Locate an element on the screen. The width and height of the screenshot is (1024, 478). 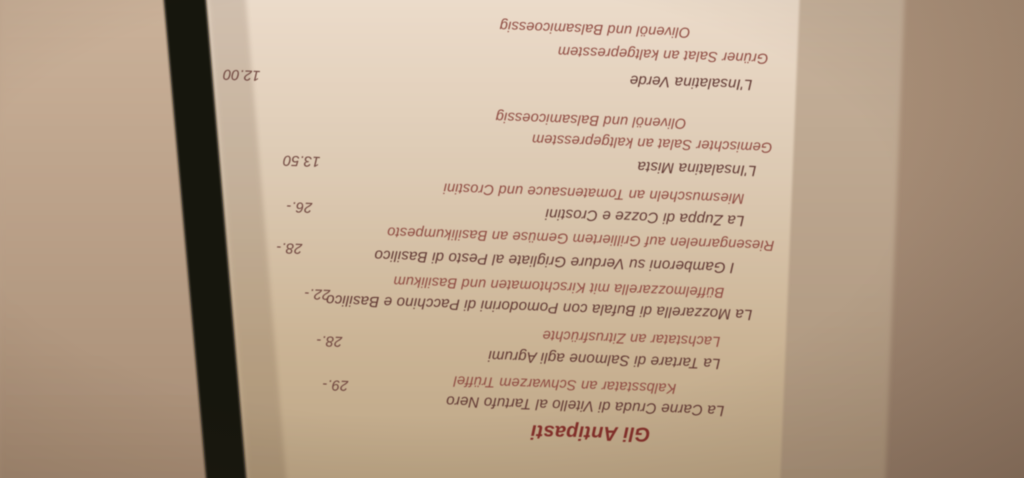
menu-item-description: Gemischter Salat an kaltgepresstem is located at coordinates (652, 142).